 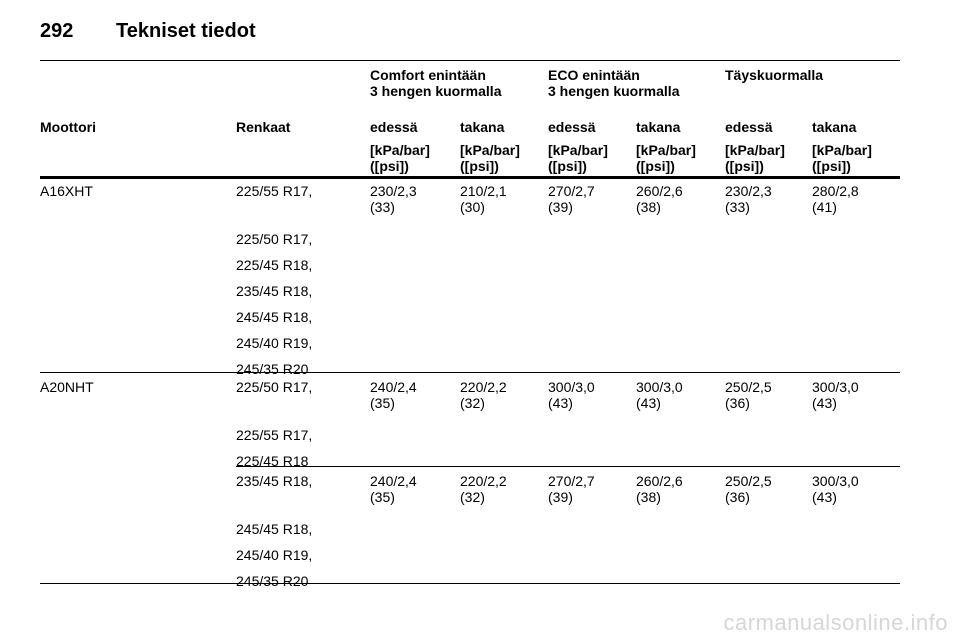 What do you see at coordinates (614, 91) in the screenshot?
I see `group-eco-line2: 3 hengen kuormalla` at bounding box center [614, 91].